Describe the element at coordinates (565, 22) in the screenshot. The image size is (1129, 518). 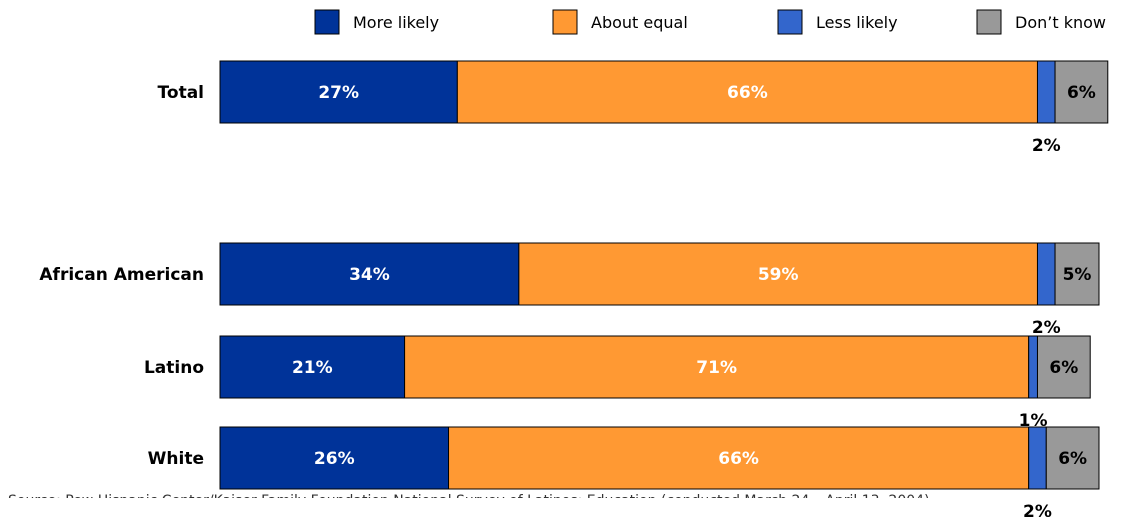
I see `legend-swatch-about-equal` at that location.